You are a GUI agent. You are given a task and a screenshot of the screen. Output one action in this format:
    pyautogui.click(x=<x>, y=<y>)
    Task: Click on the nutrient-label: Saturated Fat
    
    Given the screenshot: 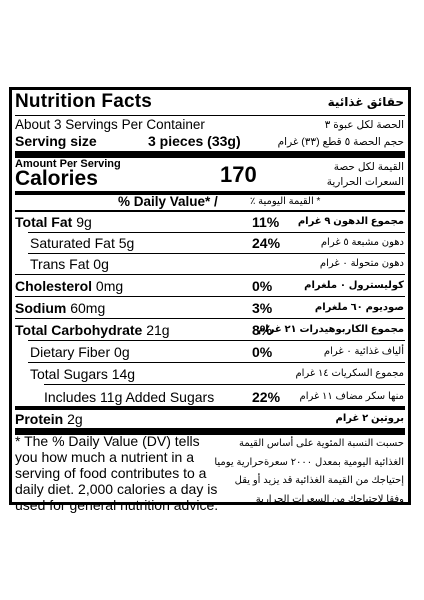 What is the action you would take?
    pyautogui.click(x=72, y=243)
    